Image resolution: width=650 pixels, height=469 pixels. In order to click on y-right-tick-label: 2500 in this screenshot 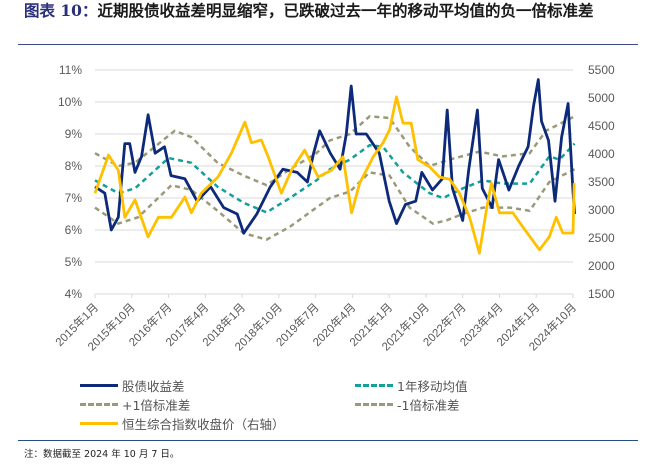, I will do `click(601, 238)`.